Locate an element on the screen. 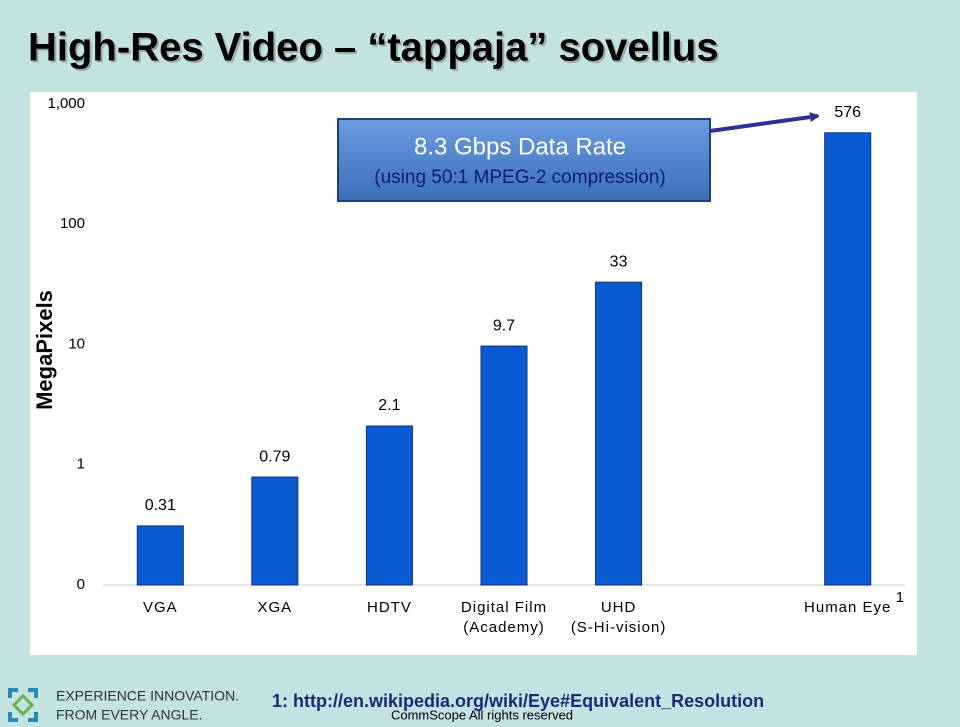 The width and height of the screenshot is (960, 727). x-tick-label: HDTV is located at coordinates (389, 607).